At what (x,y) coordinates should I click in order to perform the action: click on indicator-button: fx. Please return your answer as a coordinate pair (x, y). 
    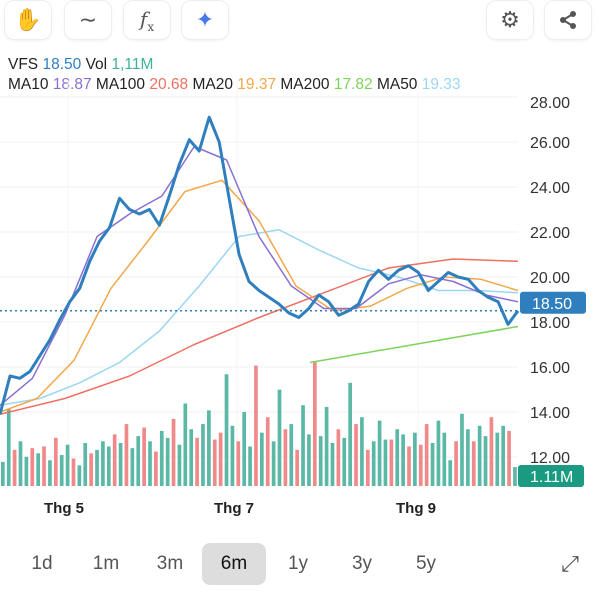
    Looking at the image, I should click on (147, 20).